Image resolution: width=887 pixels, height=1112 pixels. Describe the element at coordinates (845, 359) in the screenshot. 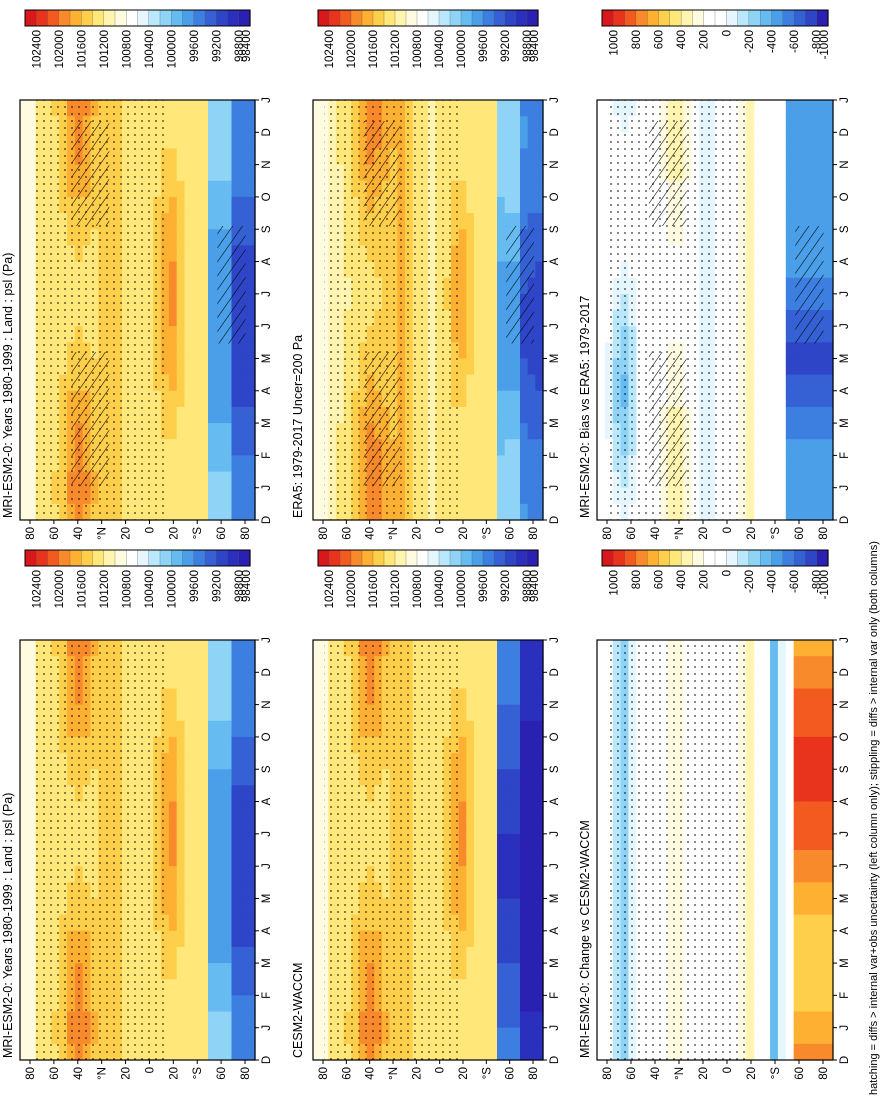

I see `month-tick-label: M` at that location.